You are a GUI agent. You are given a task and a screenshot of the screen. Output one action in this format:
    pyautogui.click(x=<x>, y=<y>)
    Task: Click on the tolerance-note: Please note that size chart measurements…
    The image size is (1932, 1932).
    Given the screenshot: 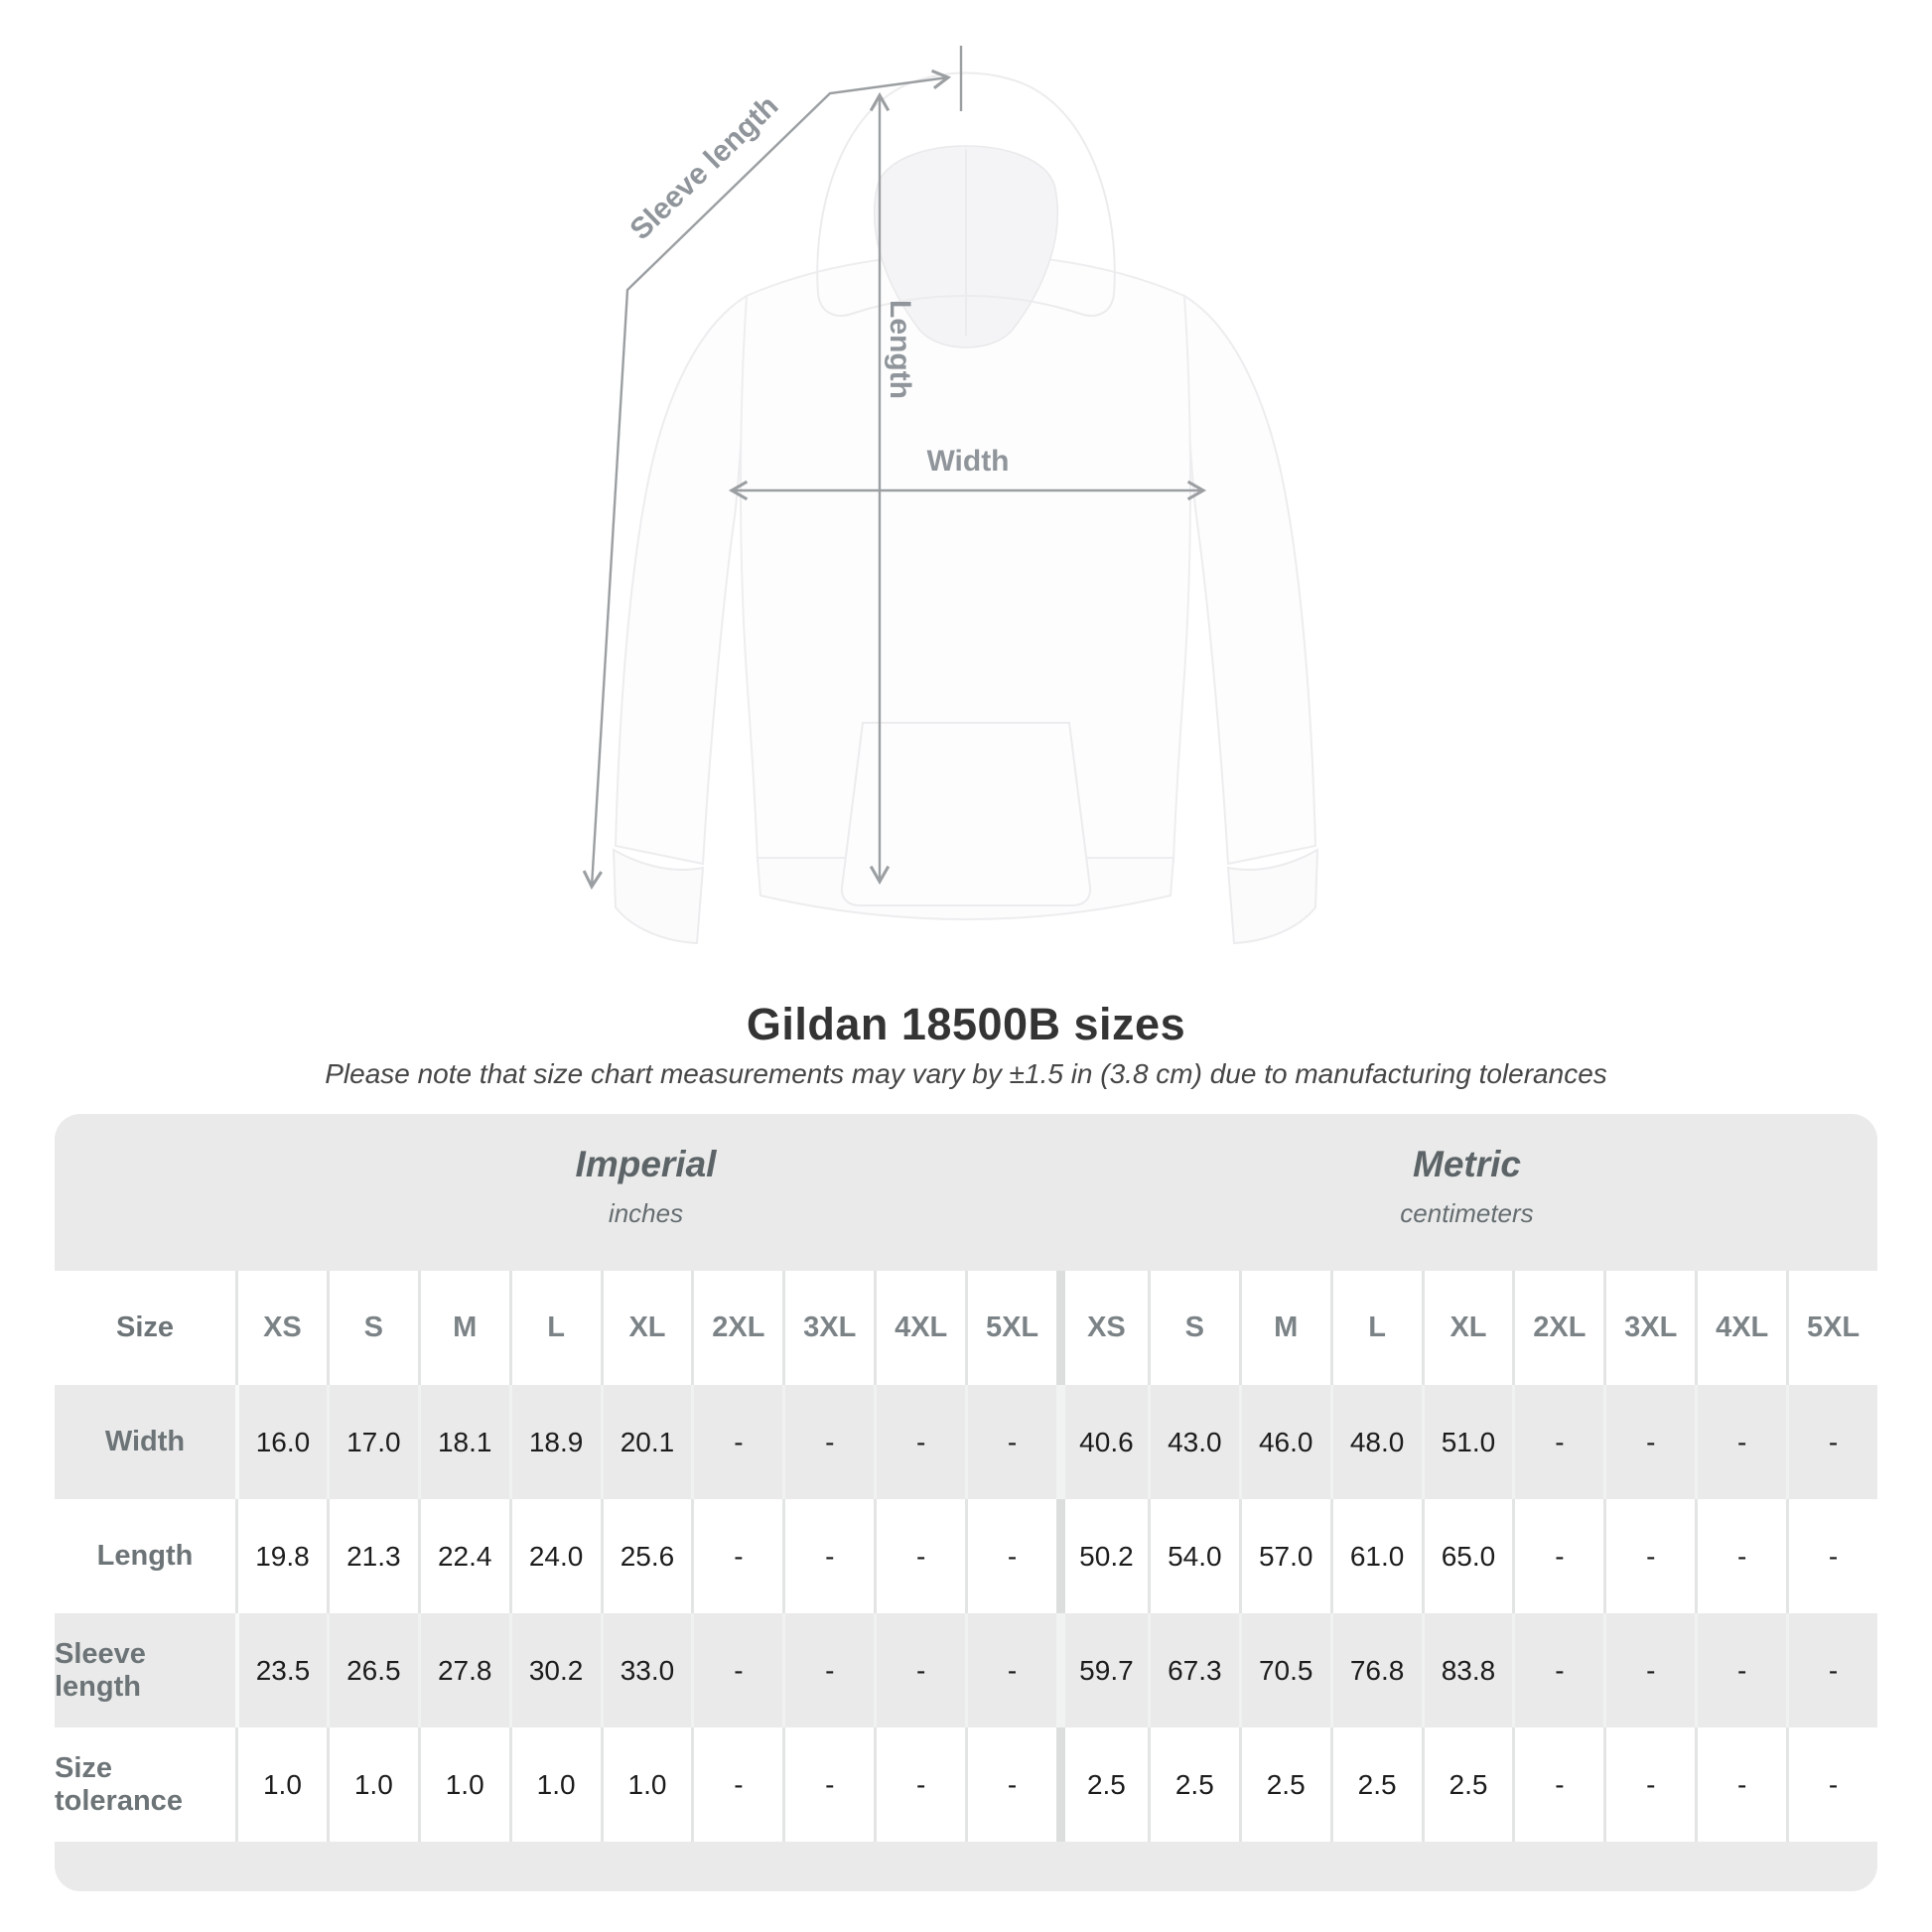 What is the action you would take?
    pyautogui.click(x=966, y=1074)
    